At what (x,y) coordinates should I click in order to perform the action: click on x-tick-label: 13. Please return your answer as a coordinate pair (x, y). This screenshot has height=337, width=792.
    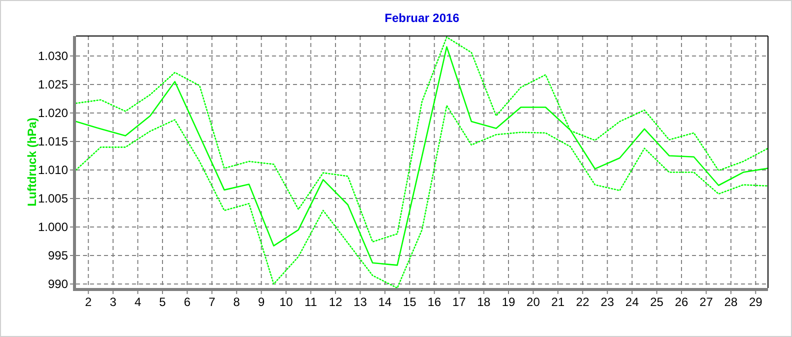
    Looking at the image, I should click on (361, 302).